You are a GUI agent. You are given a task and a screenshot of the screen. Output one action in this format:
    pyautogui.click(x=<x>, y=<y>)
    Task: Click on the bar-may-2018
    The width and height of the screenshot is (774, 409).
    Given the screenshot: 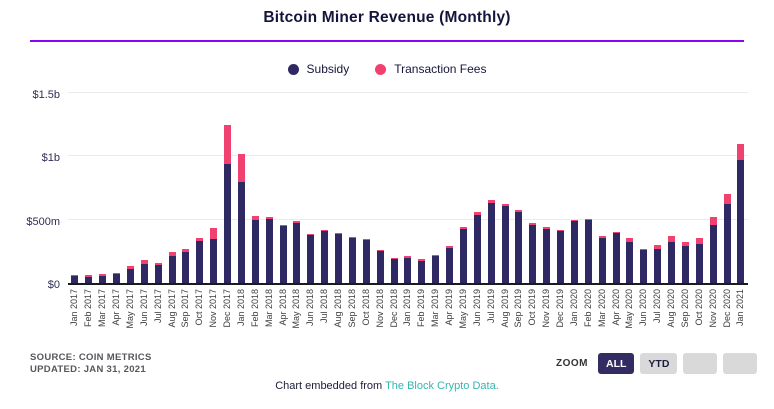 What is the action you would take?
    pyautogui.click(x=297, y=189)
    